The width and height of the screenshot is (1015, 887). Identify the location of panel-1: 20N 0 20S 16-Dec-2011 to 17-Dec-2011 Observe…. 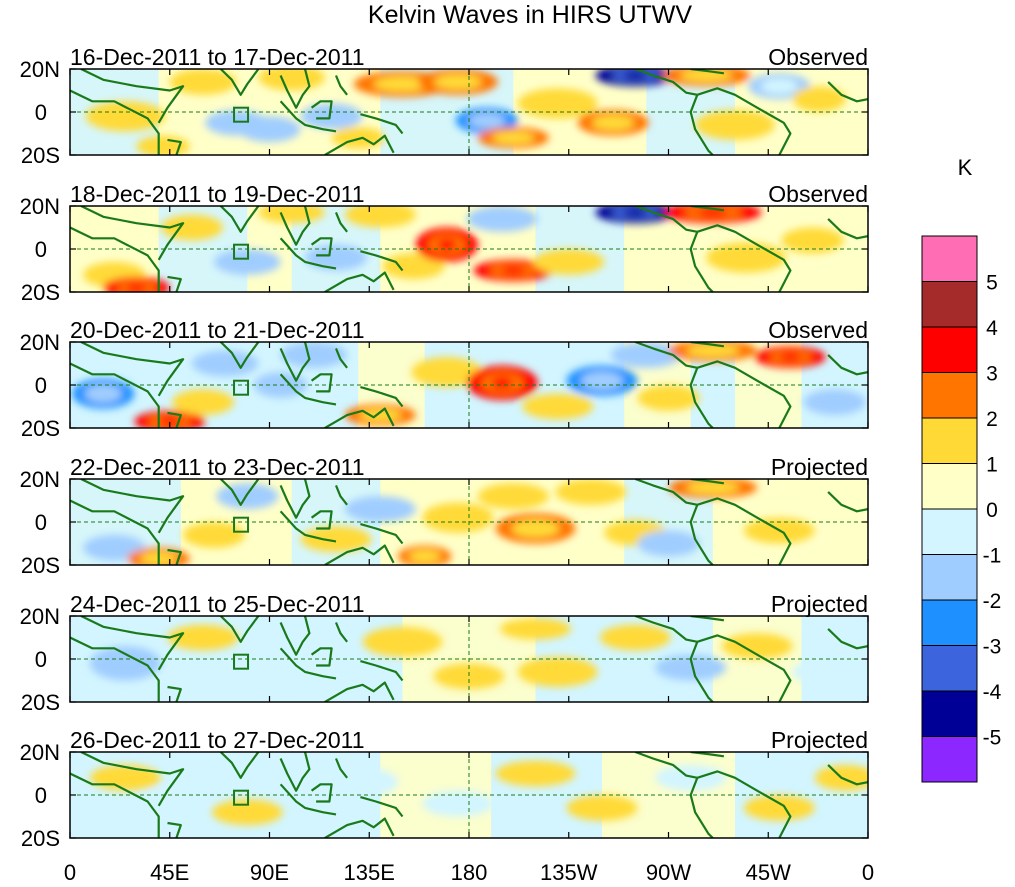
(444, 106).